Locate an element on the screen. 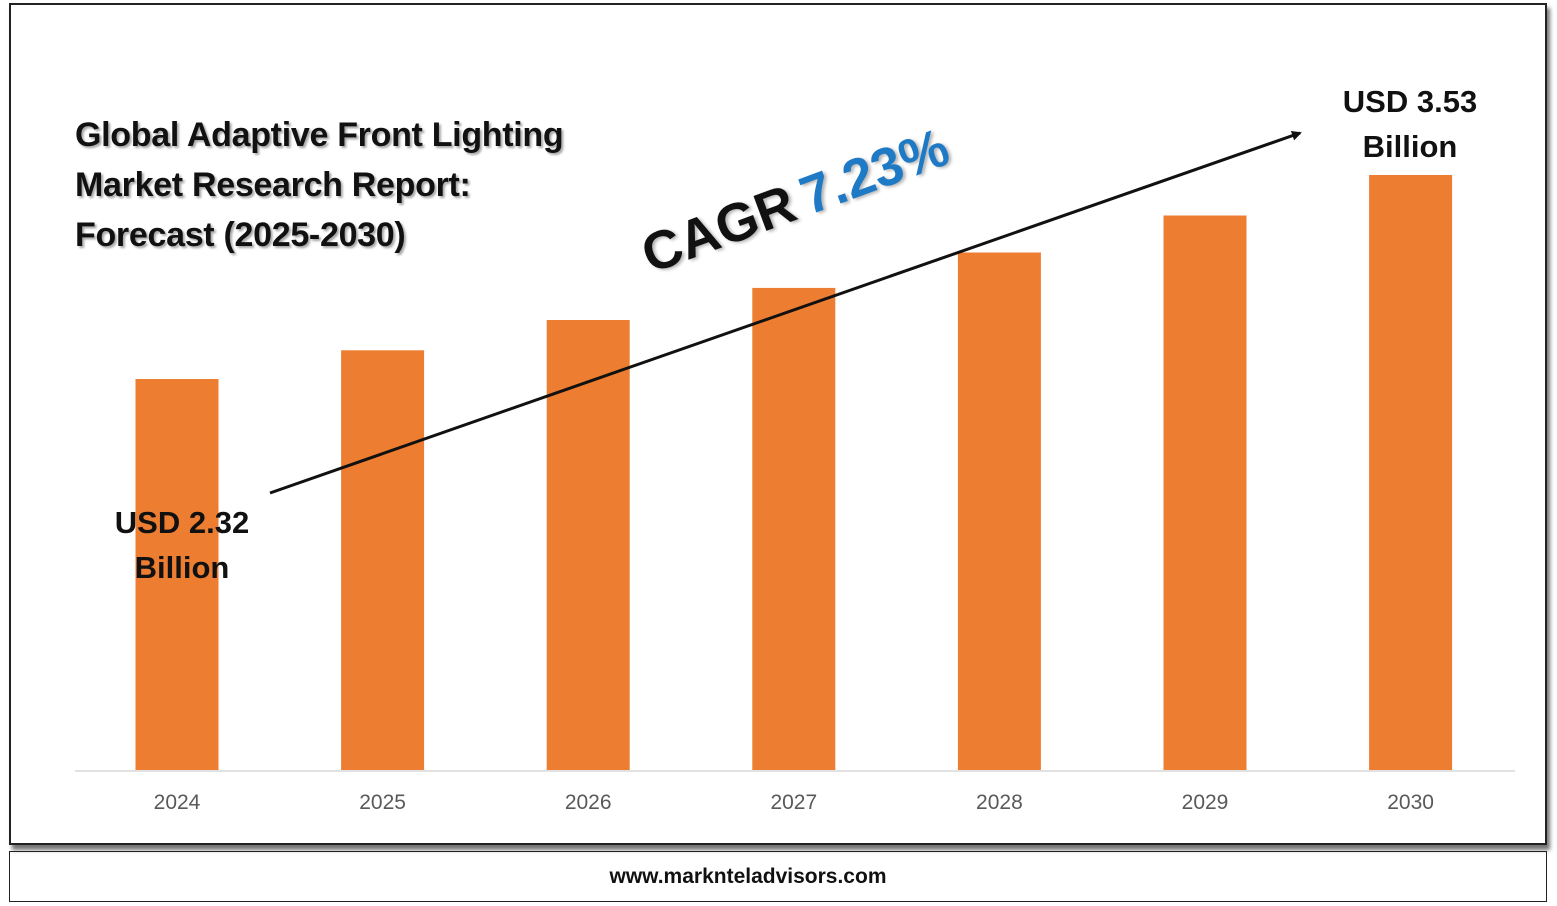  footer: www.marknteladvisors.com is located at coordinates (778, 876).